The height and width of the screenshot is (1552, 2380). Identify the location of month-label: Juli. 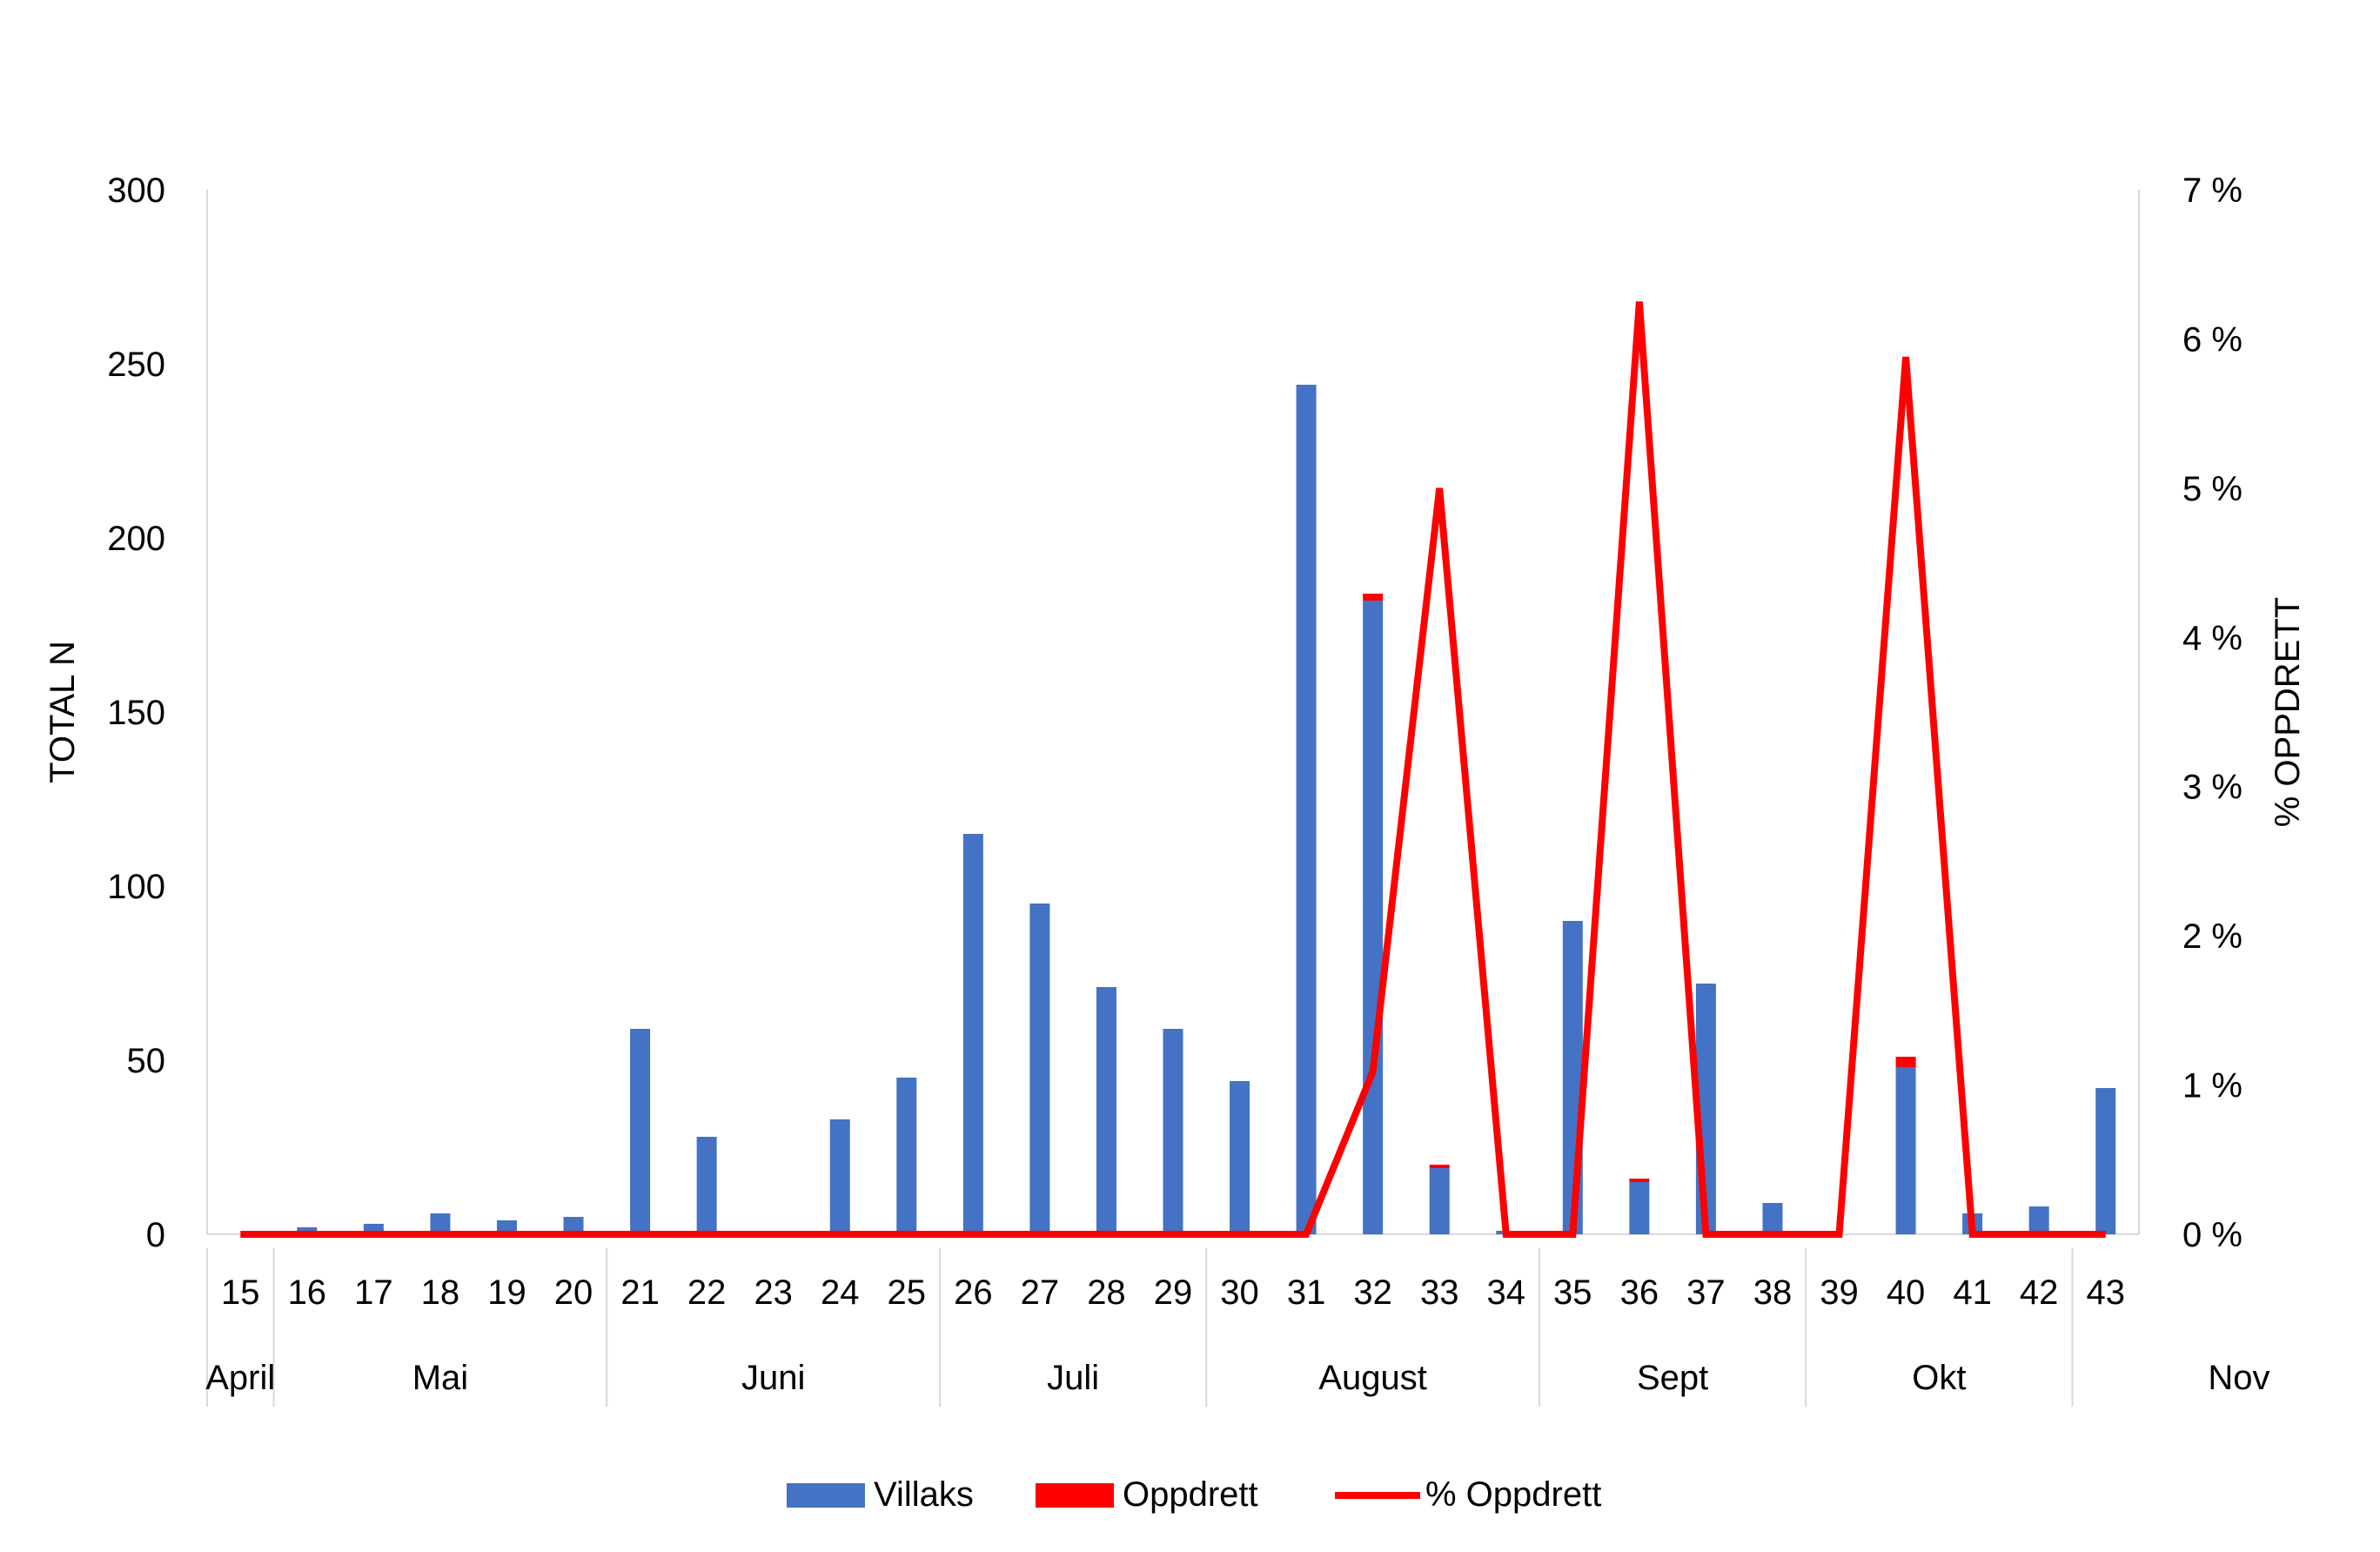
(1073, 1378).